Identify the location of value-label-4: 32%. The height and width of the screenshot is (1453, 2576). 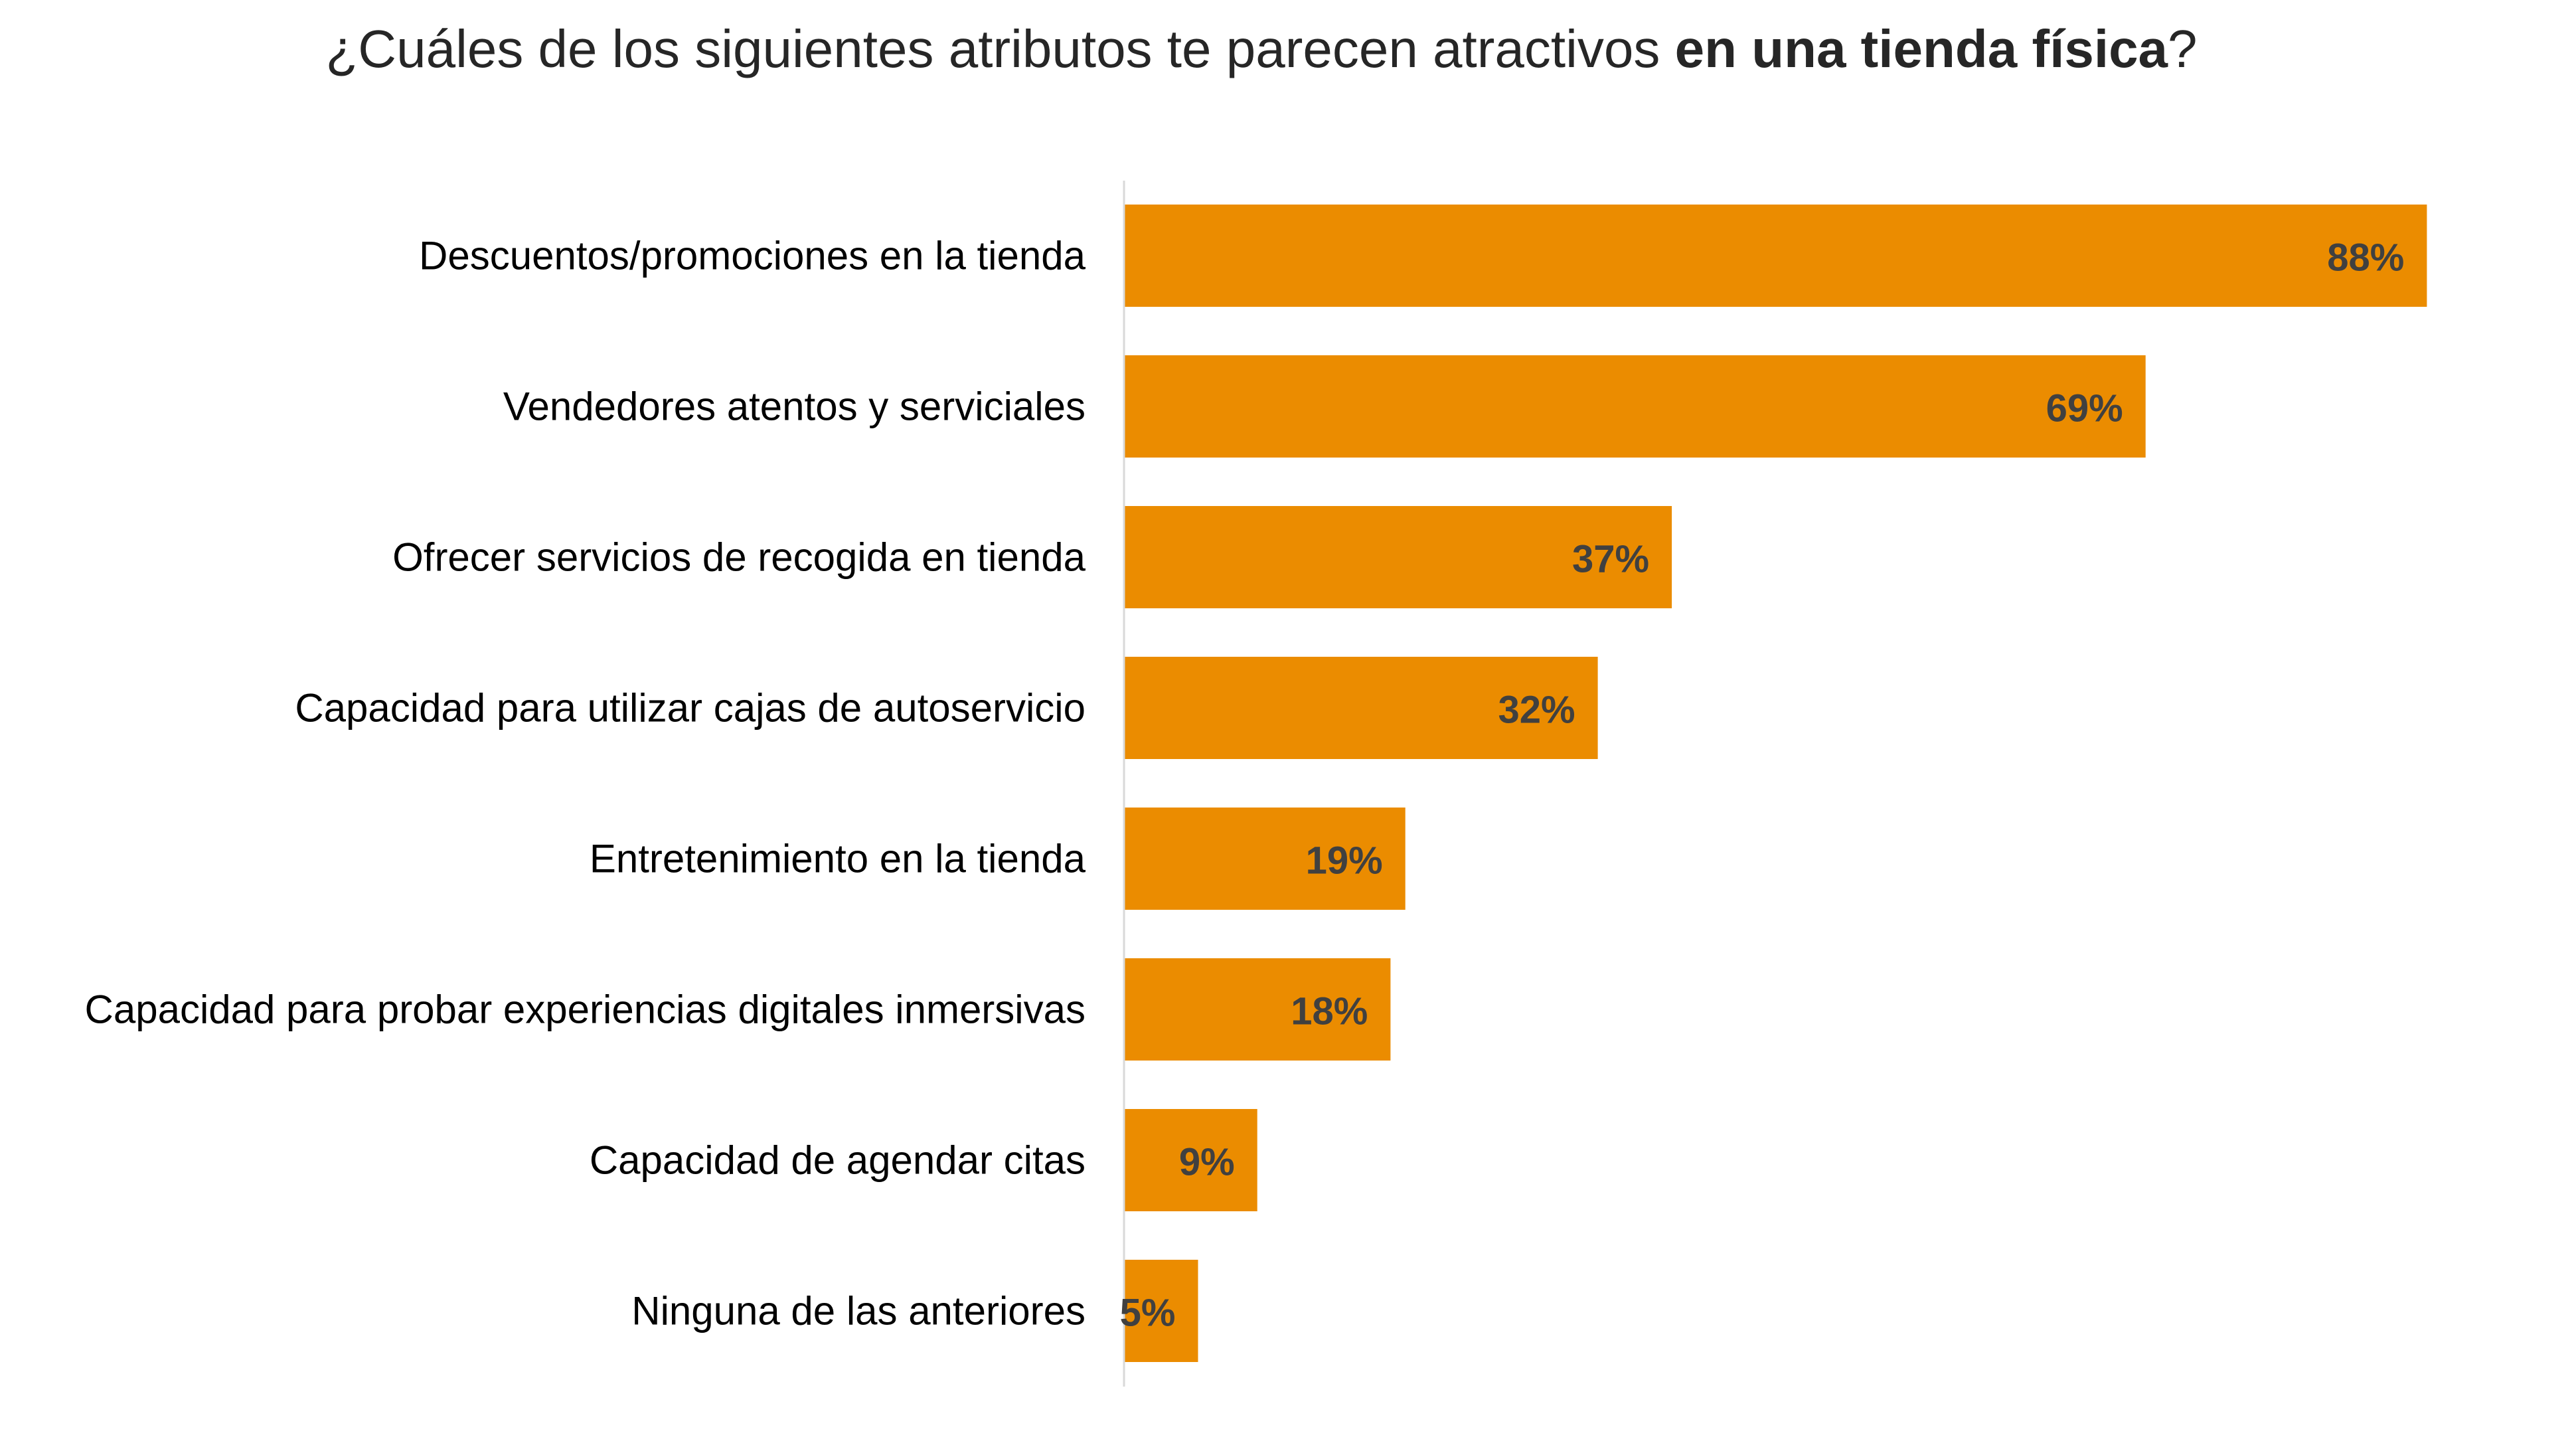
(1536, 710).